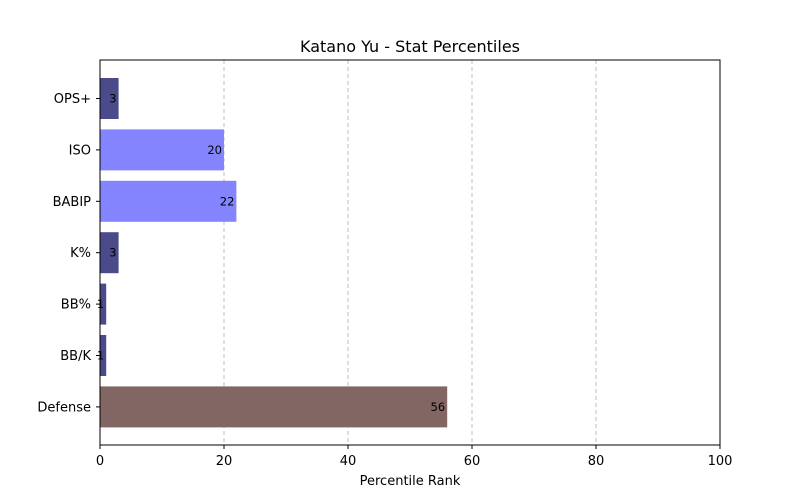 The image size is (800, 500). I want to click on x-tick-label: 20, so click(224, 461).